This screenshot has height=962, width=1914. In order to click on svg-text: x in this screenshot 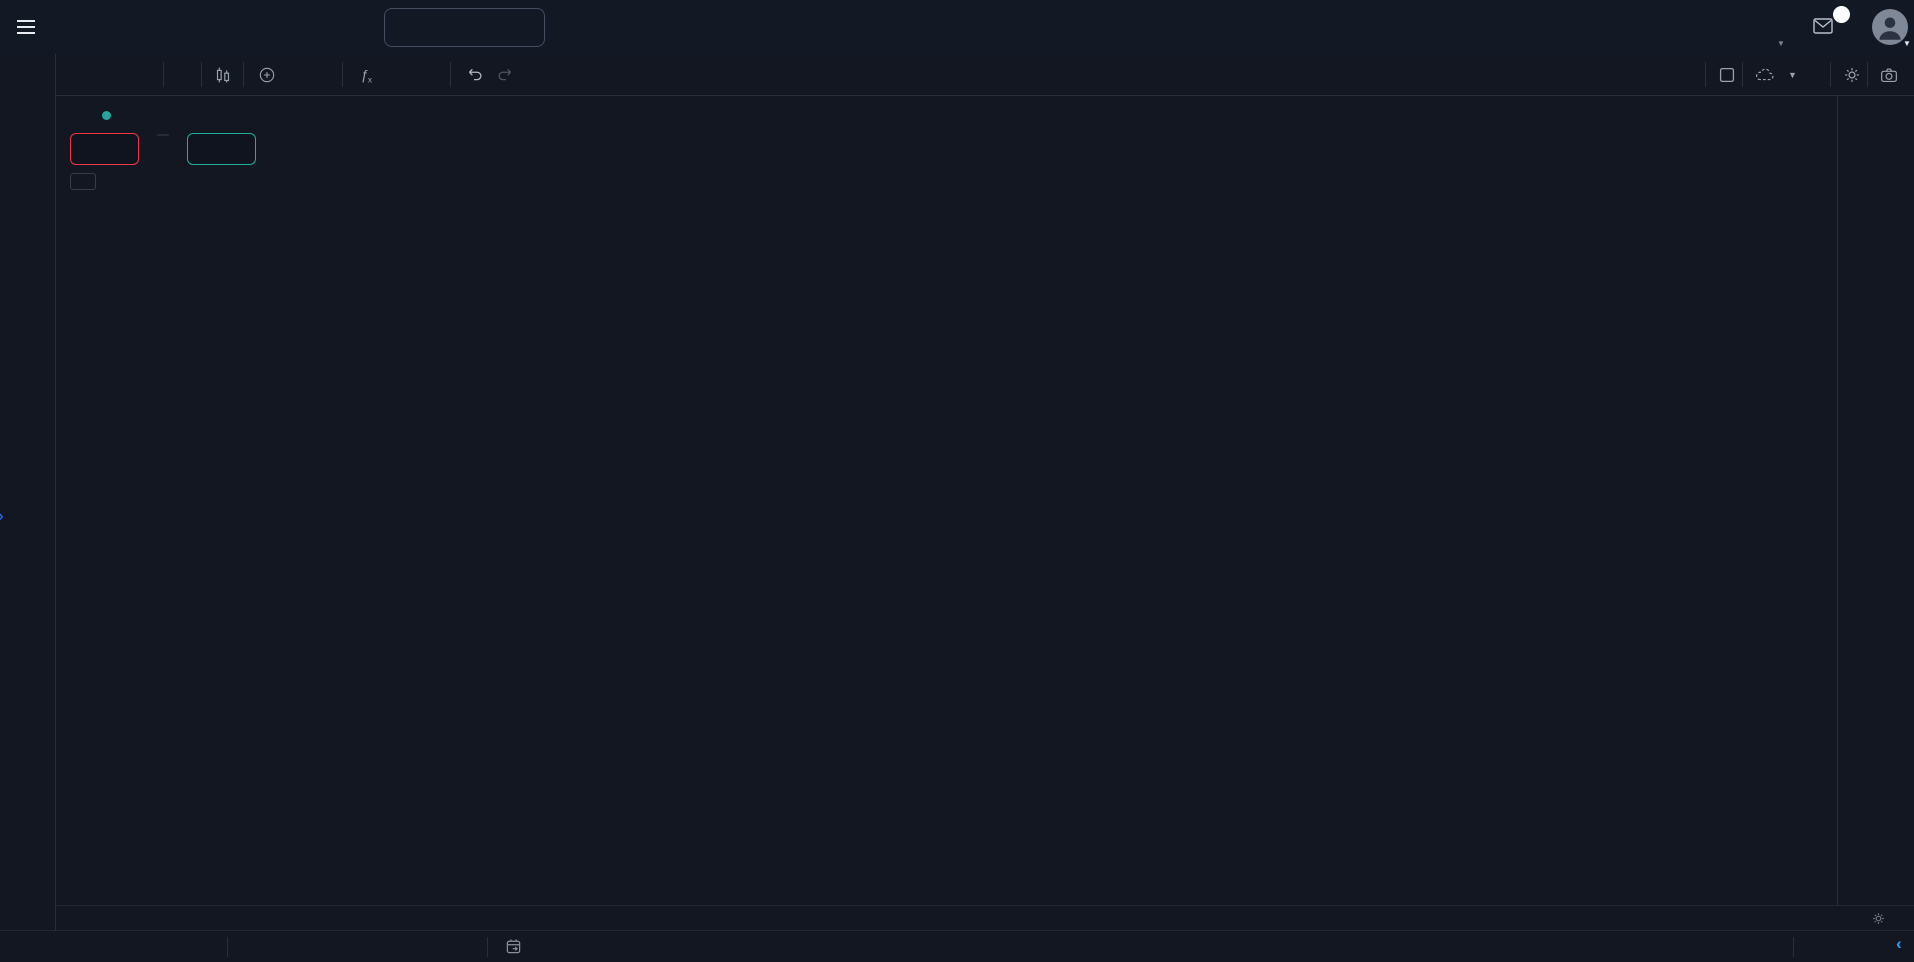, I will do `click(370, 79)`.